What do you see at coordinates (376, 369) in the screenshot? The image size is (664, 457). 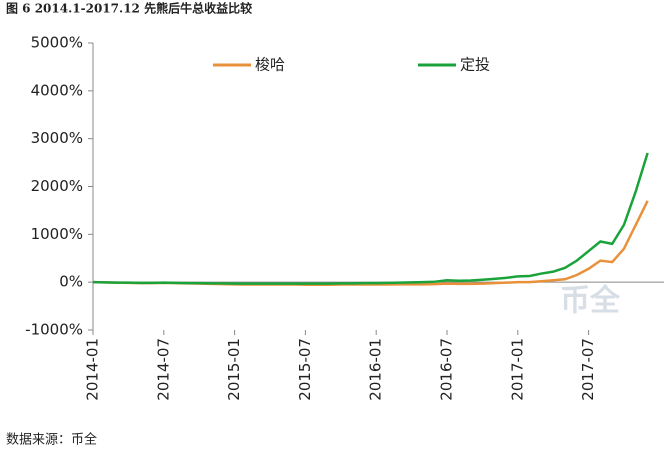 I see `x-tick-label: 2016-01` at bounding box center [376, 369].